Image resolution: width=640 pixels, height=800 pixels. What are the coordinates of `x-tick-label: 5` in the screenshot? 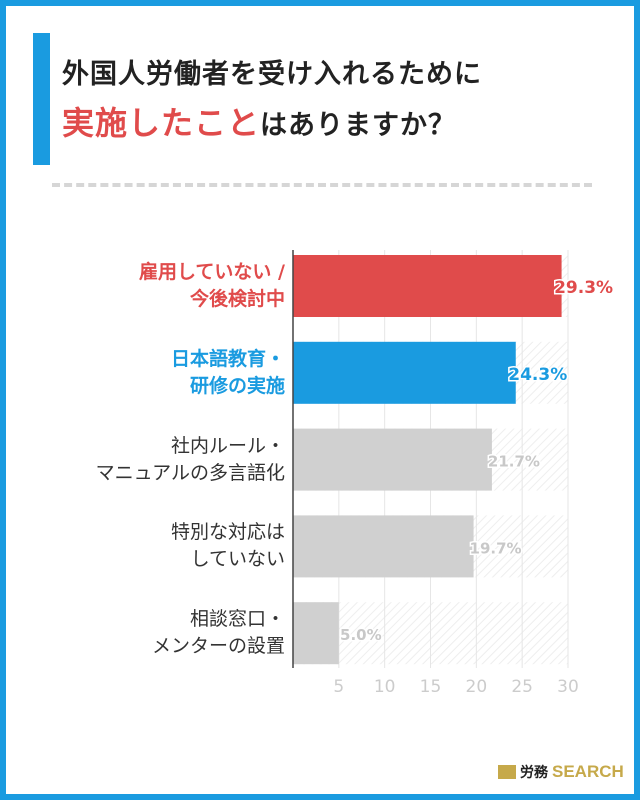 It's located at (338, 687).